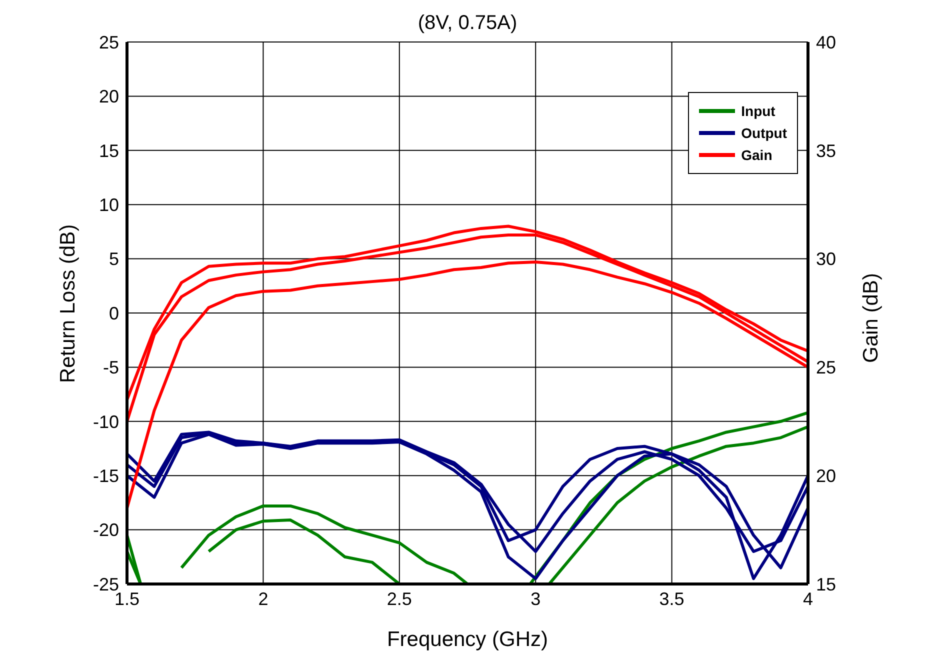  I want to click on y2-tick-label: 15, so click(826, 584).